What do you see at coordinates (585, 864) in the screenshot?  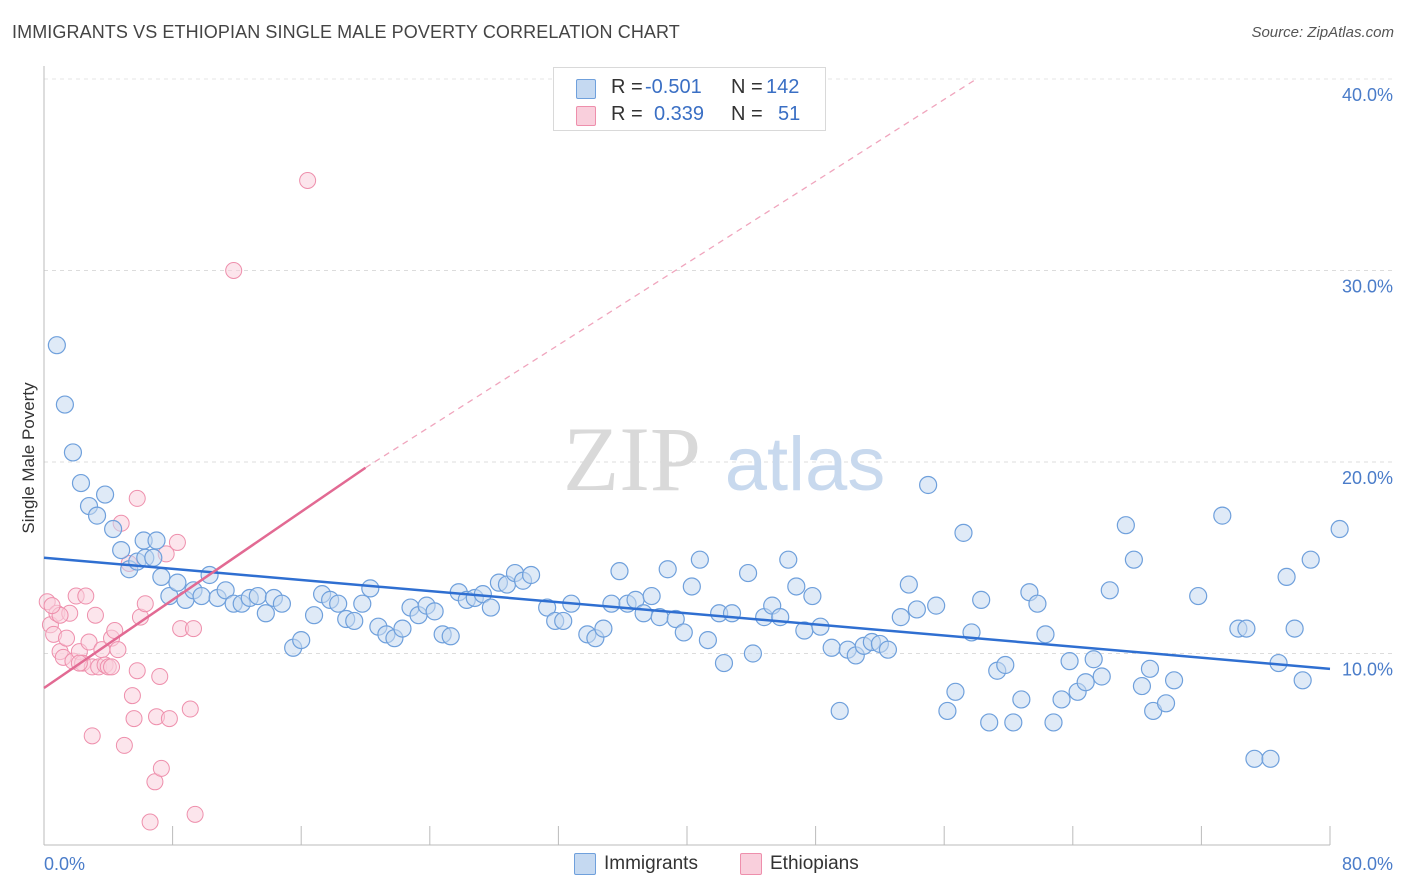 I see `immigrants-swatch` at bounding box center [585, 864].